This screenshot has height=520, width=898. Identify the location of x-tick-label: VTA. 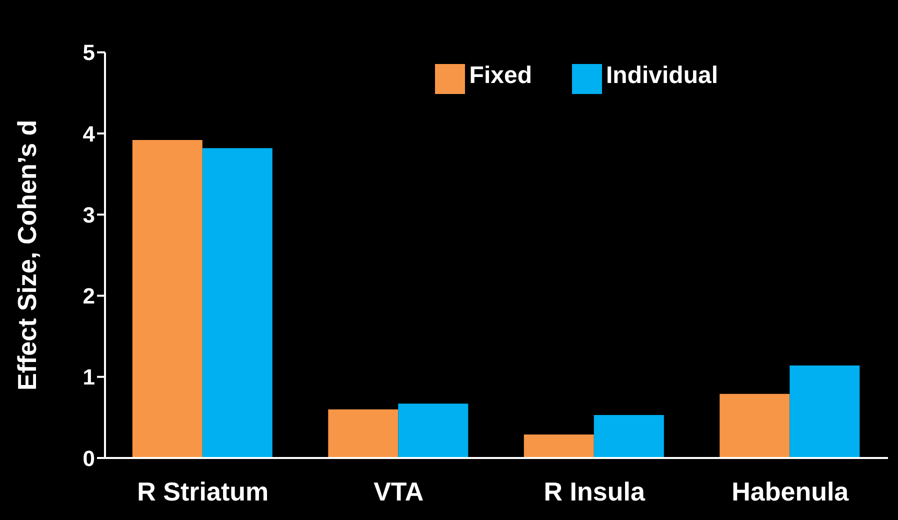
(399, 491).